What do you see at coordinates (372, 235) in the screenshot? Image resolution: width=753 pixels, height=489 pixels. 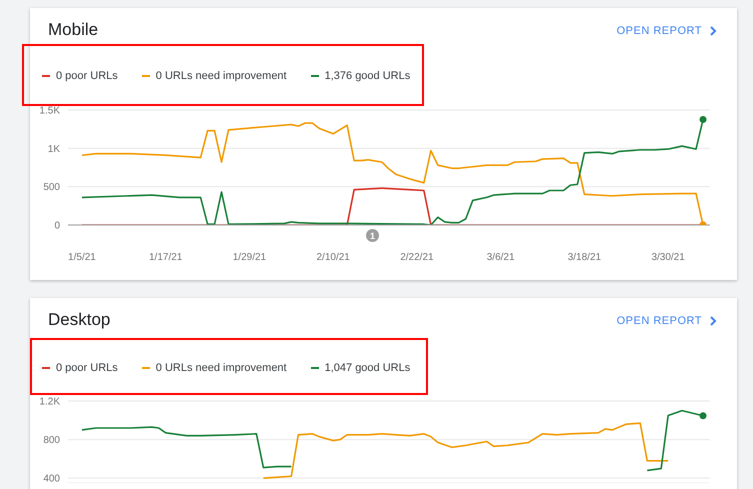 I see `text: 1` at bounding box center [372, 235].